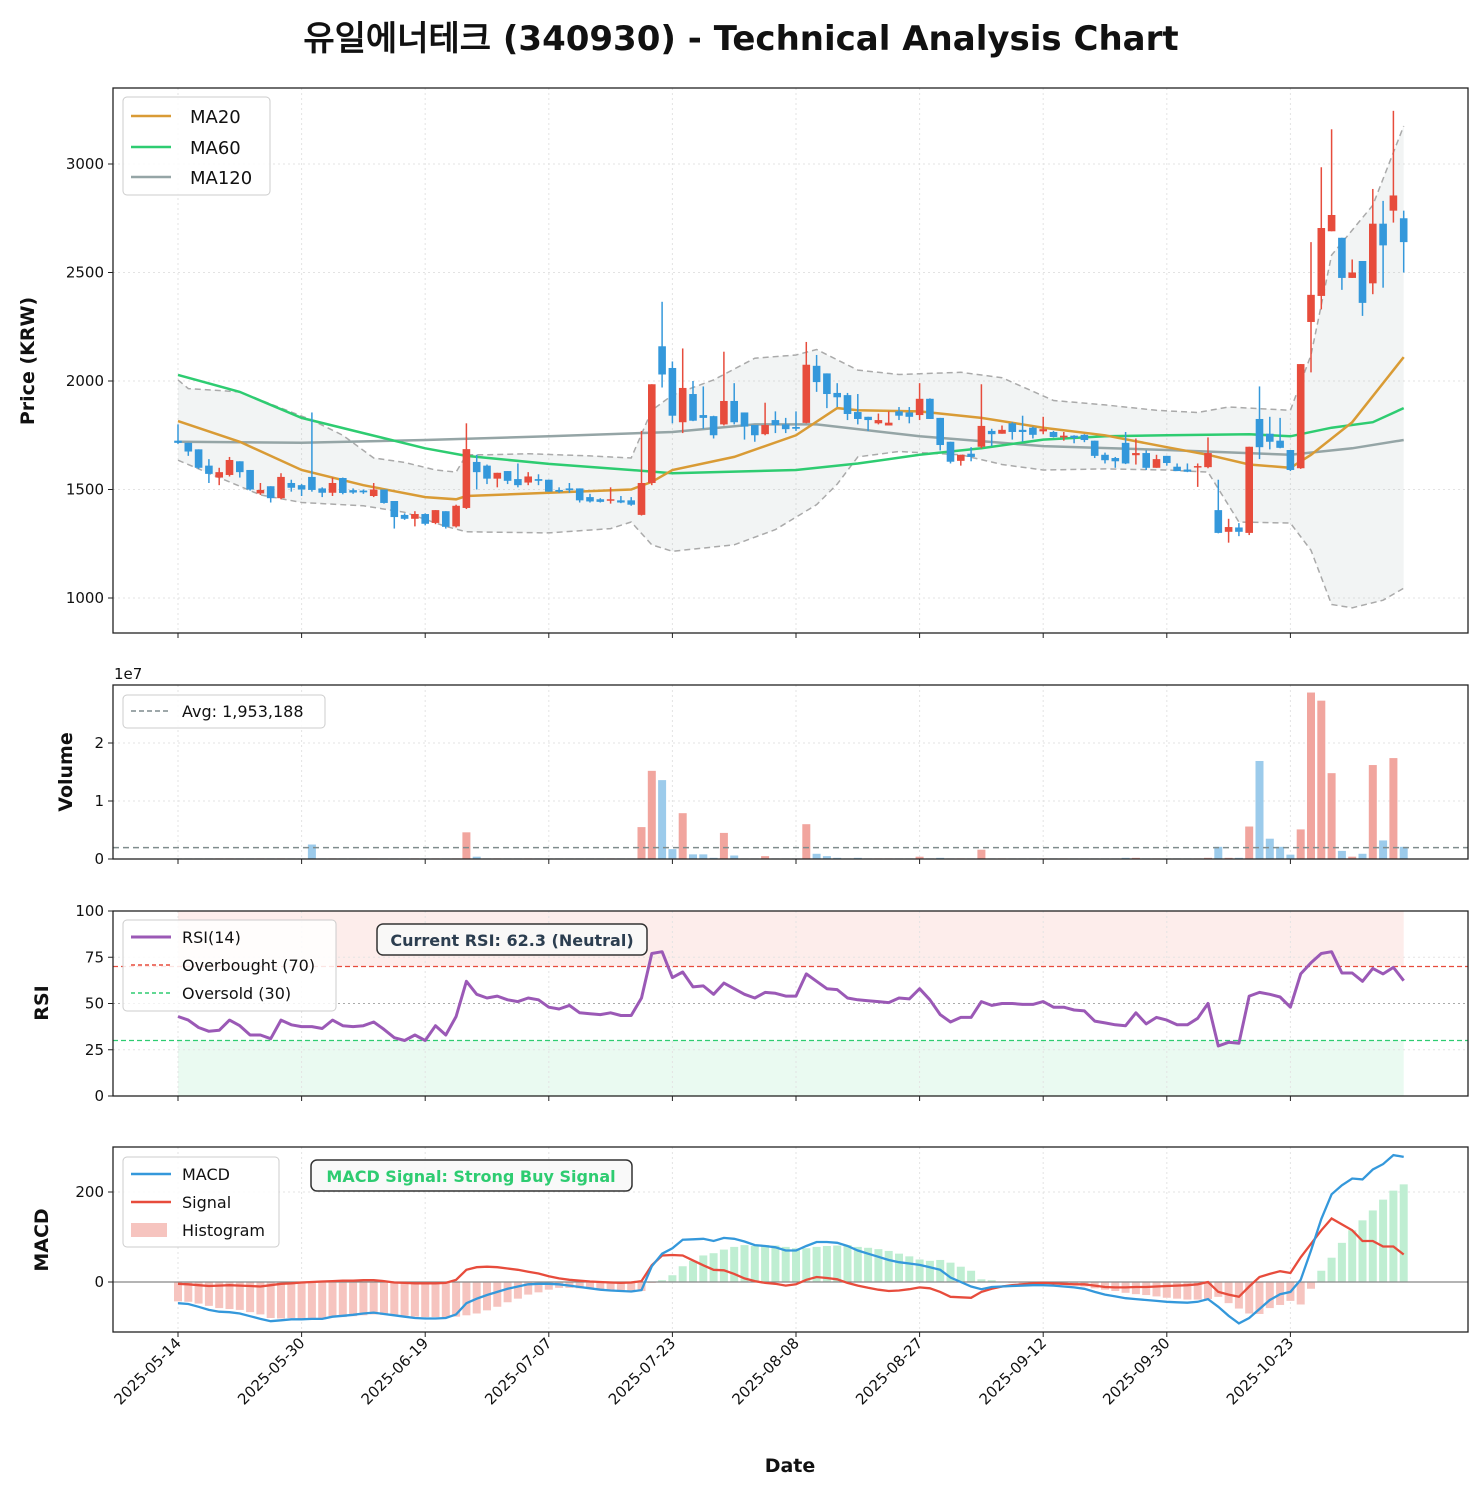 The image size is (1483, 1491). I want to click on rsi-frame, so click(790, 1003).